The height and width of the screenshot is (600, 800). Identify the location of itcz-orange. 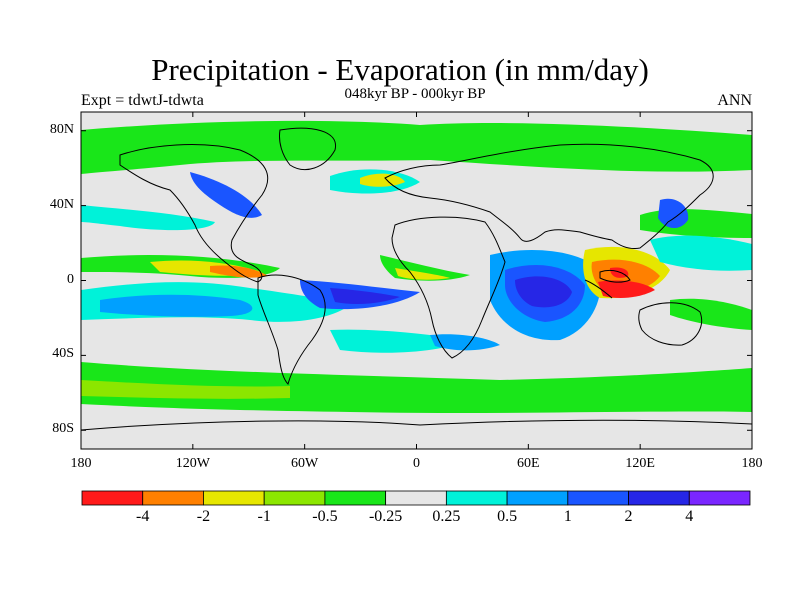
(239, 271).